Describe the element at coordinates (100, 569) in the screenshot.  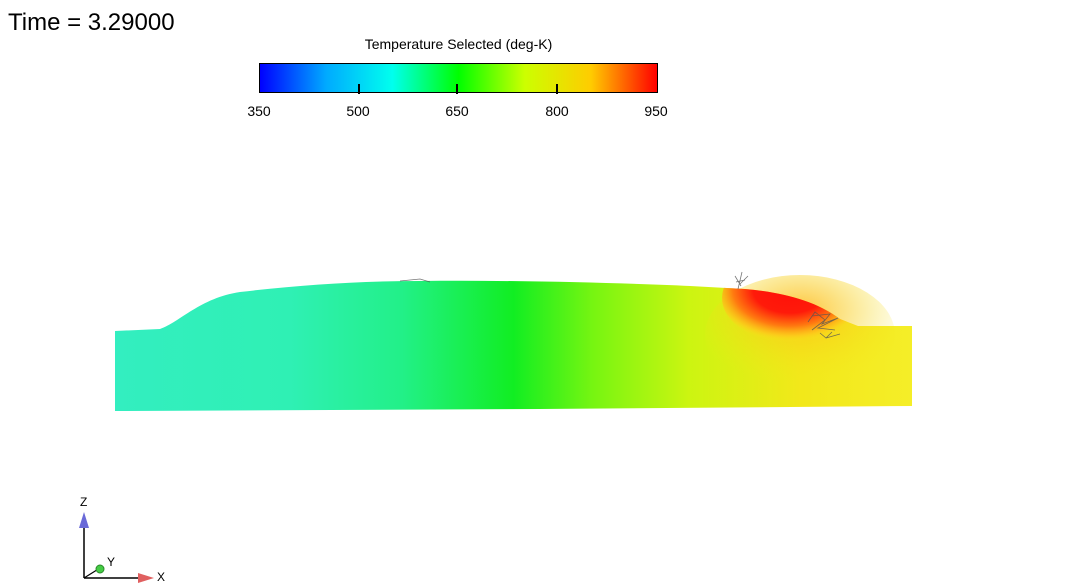
I see `y-axis-marker` at that location.